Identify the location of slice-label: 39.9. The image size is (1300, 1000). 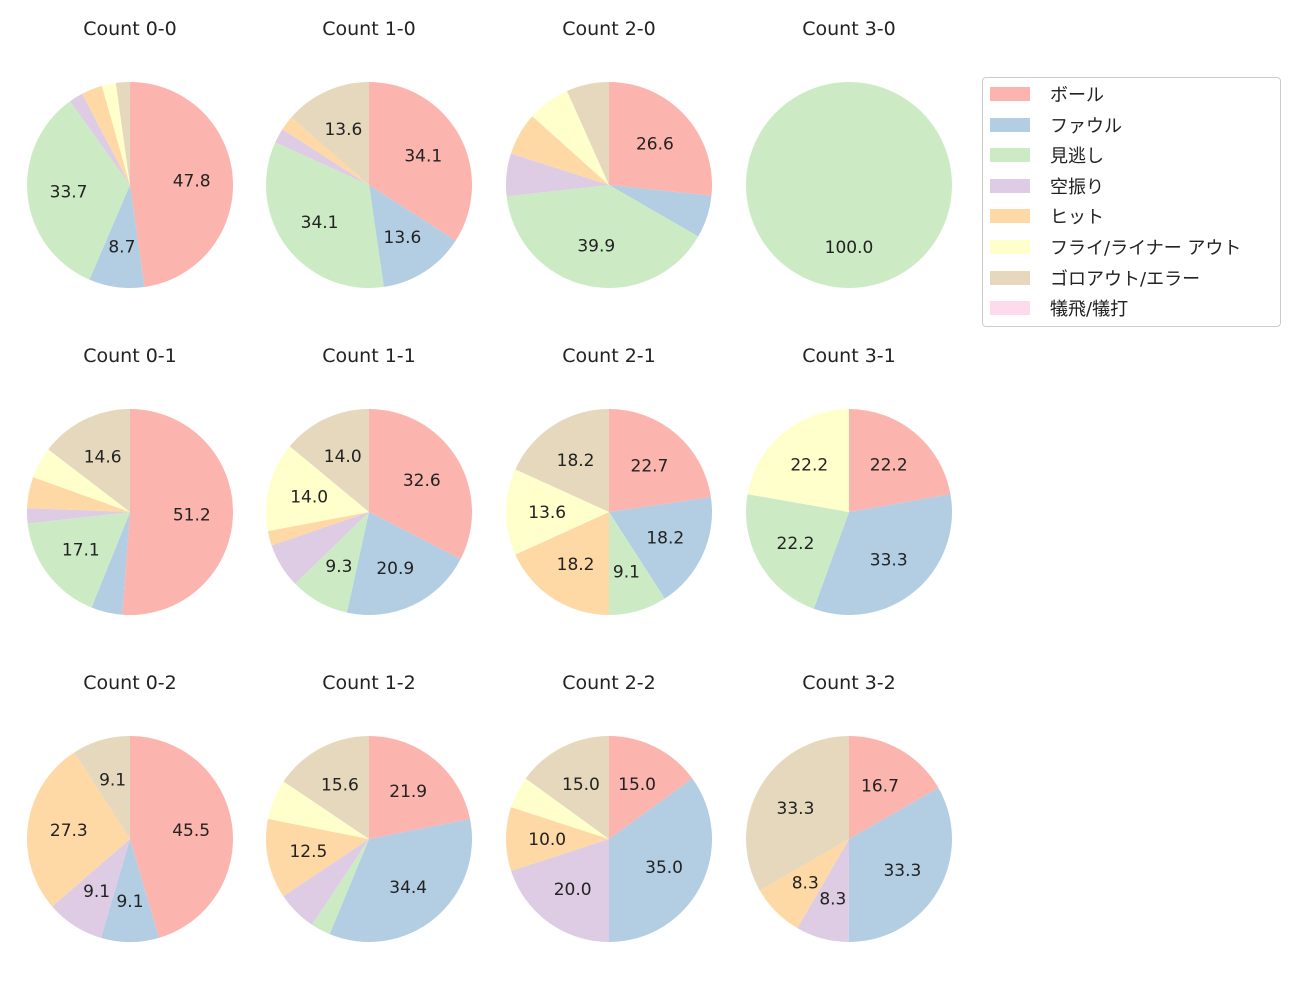
(596, 246).